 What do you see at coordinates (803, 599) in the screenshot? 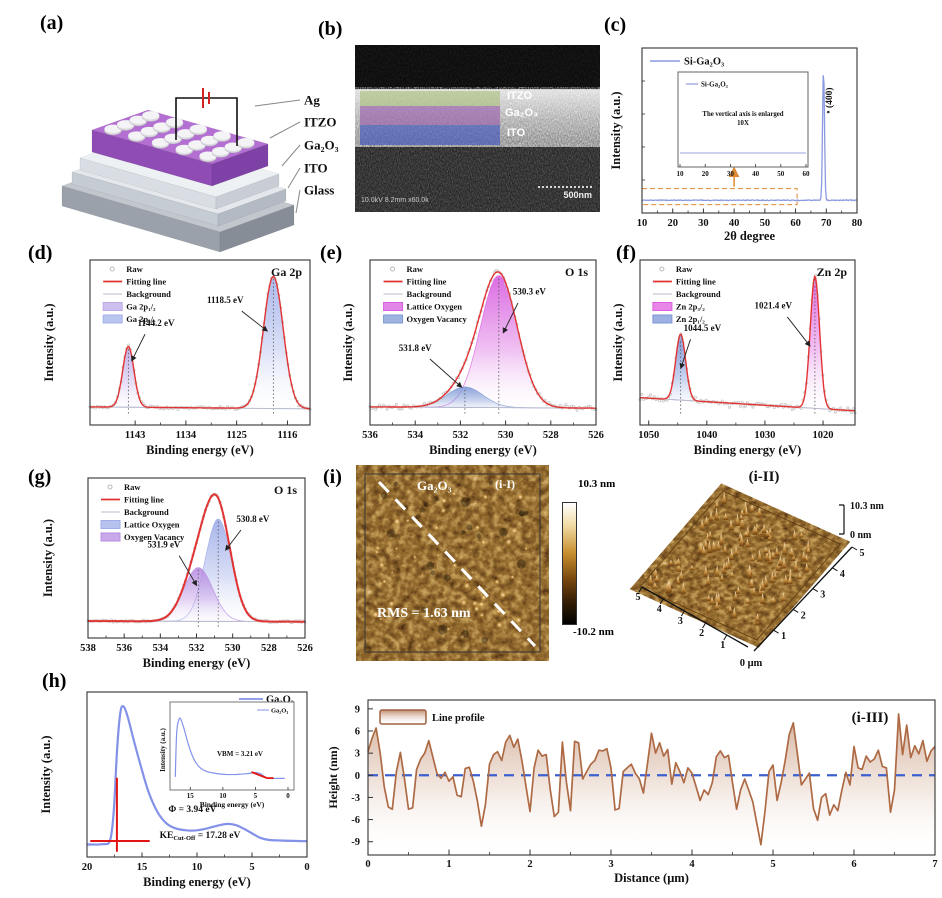
I see `y-axis-3d` at bounding box center [803, 599].